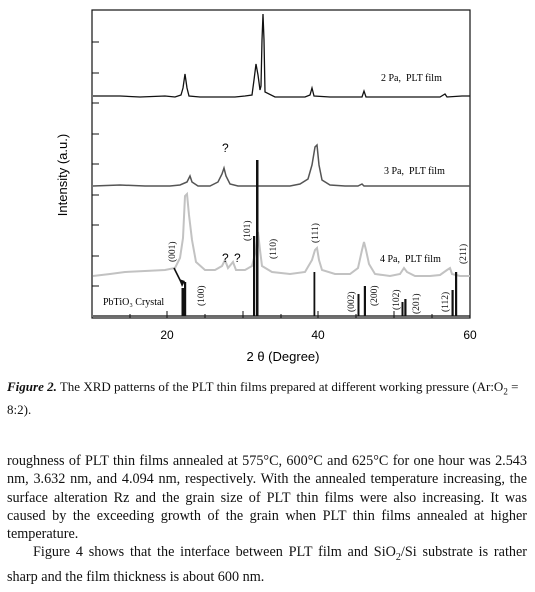 The height and width of the screenshot is (592, 535). Describe the element at coordinates (133, 302) in the screenshot. I see `label-pbtio3: PbTiO₃ Crystal` at that location.